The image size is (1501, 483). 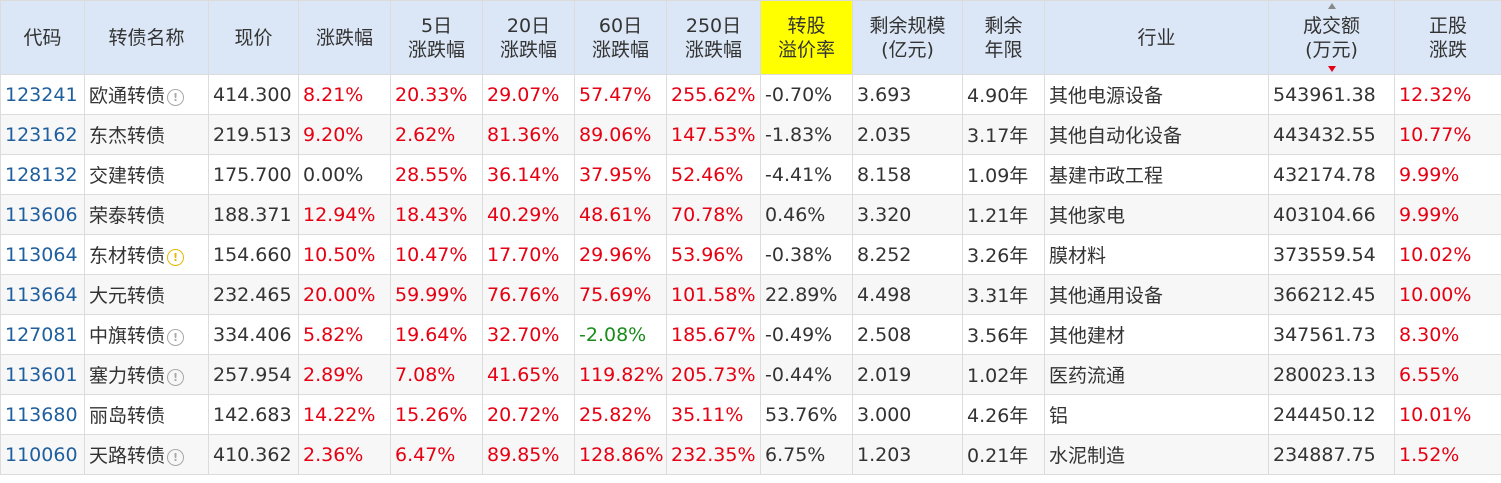 What do you see at coordinates (1156, 134) in the screenshot?
I see `cell-industry: 其他自动化设备` at bounding box center [1156, 134].